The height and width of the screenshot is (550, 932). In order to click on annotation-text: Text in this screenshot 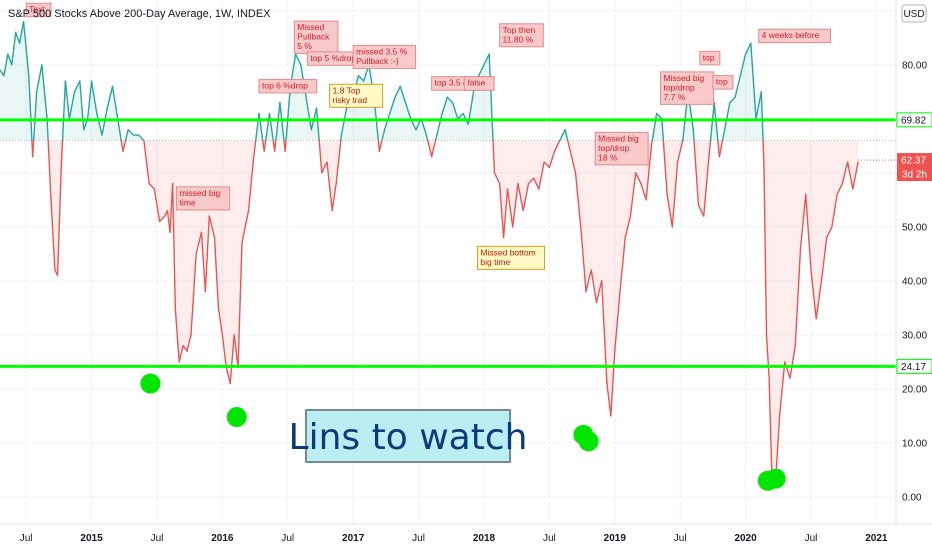, I will do `click(38, 10)`.